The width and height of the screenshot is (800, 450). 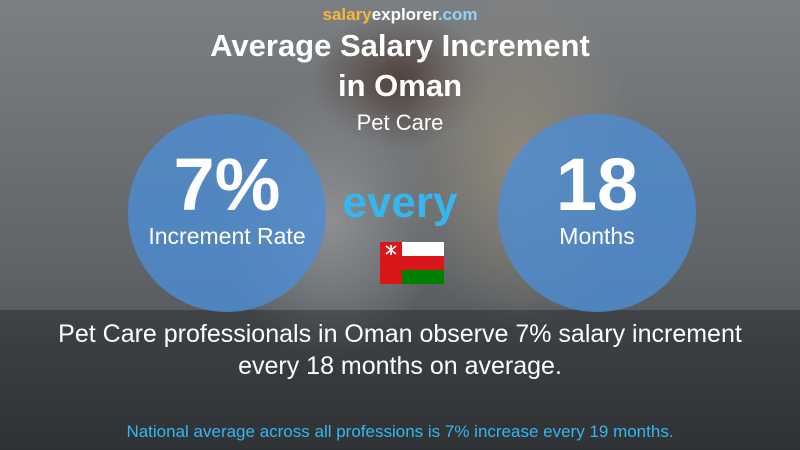 What do you see at coordinates (597, 184) in the screenshot?
I see `months-value: 18` at bounding box center [597, 184].